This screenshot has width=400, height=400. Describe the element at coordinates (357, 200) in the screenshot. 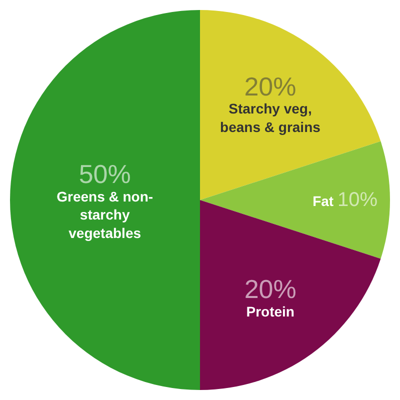

I see `data-label: 10%` at that location.